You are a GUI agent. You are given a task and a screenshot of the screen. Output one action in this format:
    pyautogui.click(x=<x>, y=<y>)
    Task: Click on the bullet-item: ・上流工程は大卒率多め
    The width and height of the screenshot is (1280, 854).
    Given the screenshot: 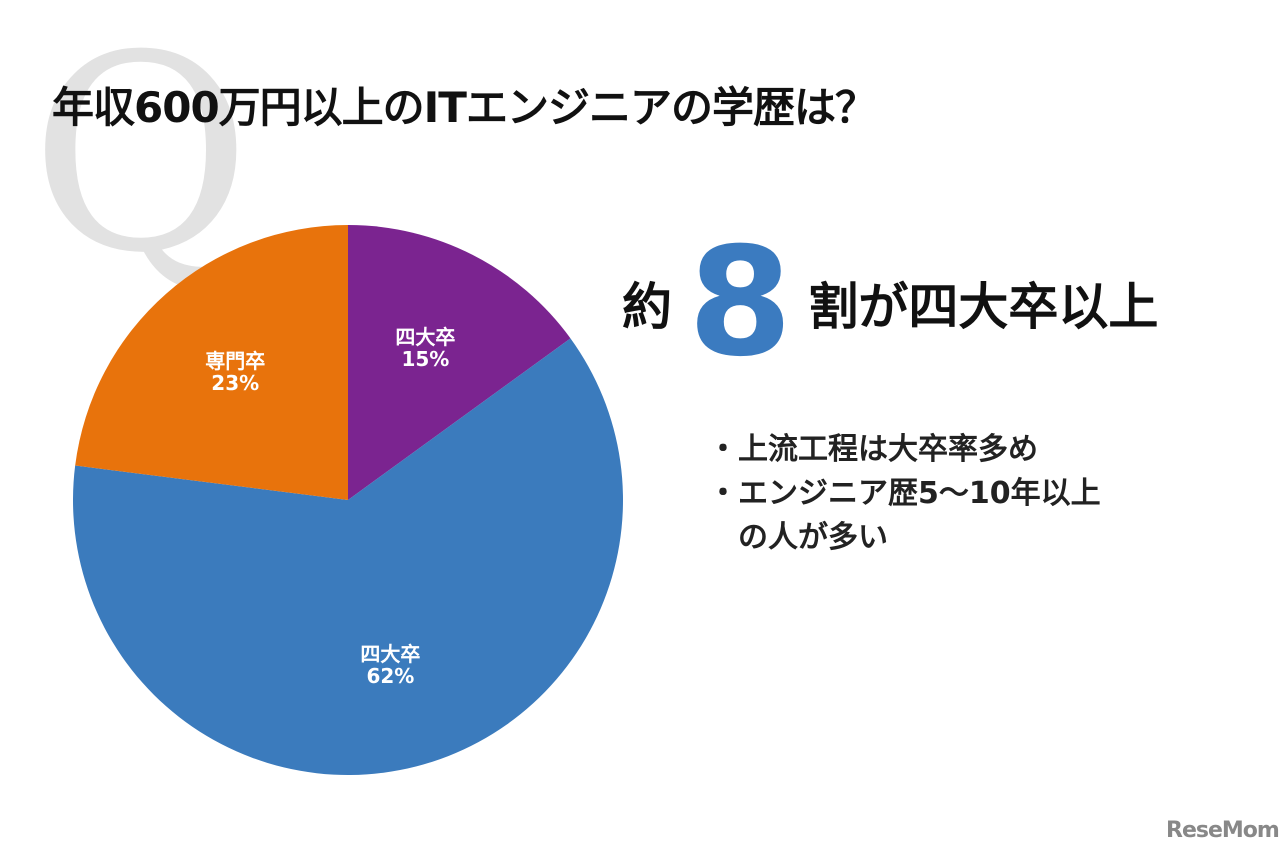 What is the action you would take?
    pyautogui.click(x=904, y=450)
    